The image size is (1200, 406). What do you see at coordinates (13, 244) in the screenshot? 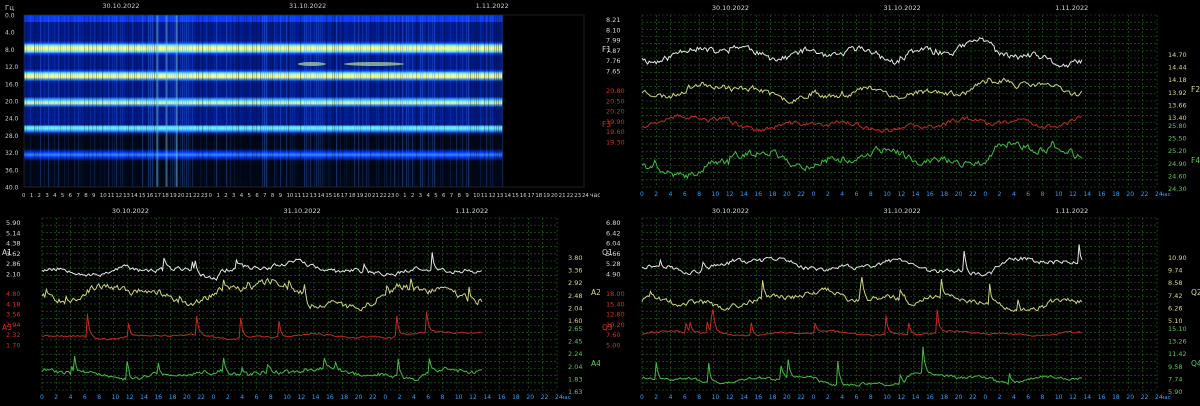
I see `left-tick-label: 4.38` at bounding box center [13, 244].